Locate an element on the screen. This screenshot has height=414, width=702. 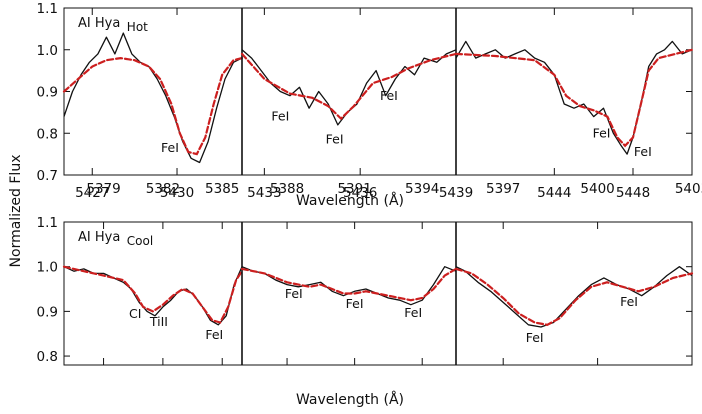
cool-x-tick-label: 5400 is located at coordinates (597, 189).